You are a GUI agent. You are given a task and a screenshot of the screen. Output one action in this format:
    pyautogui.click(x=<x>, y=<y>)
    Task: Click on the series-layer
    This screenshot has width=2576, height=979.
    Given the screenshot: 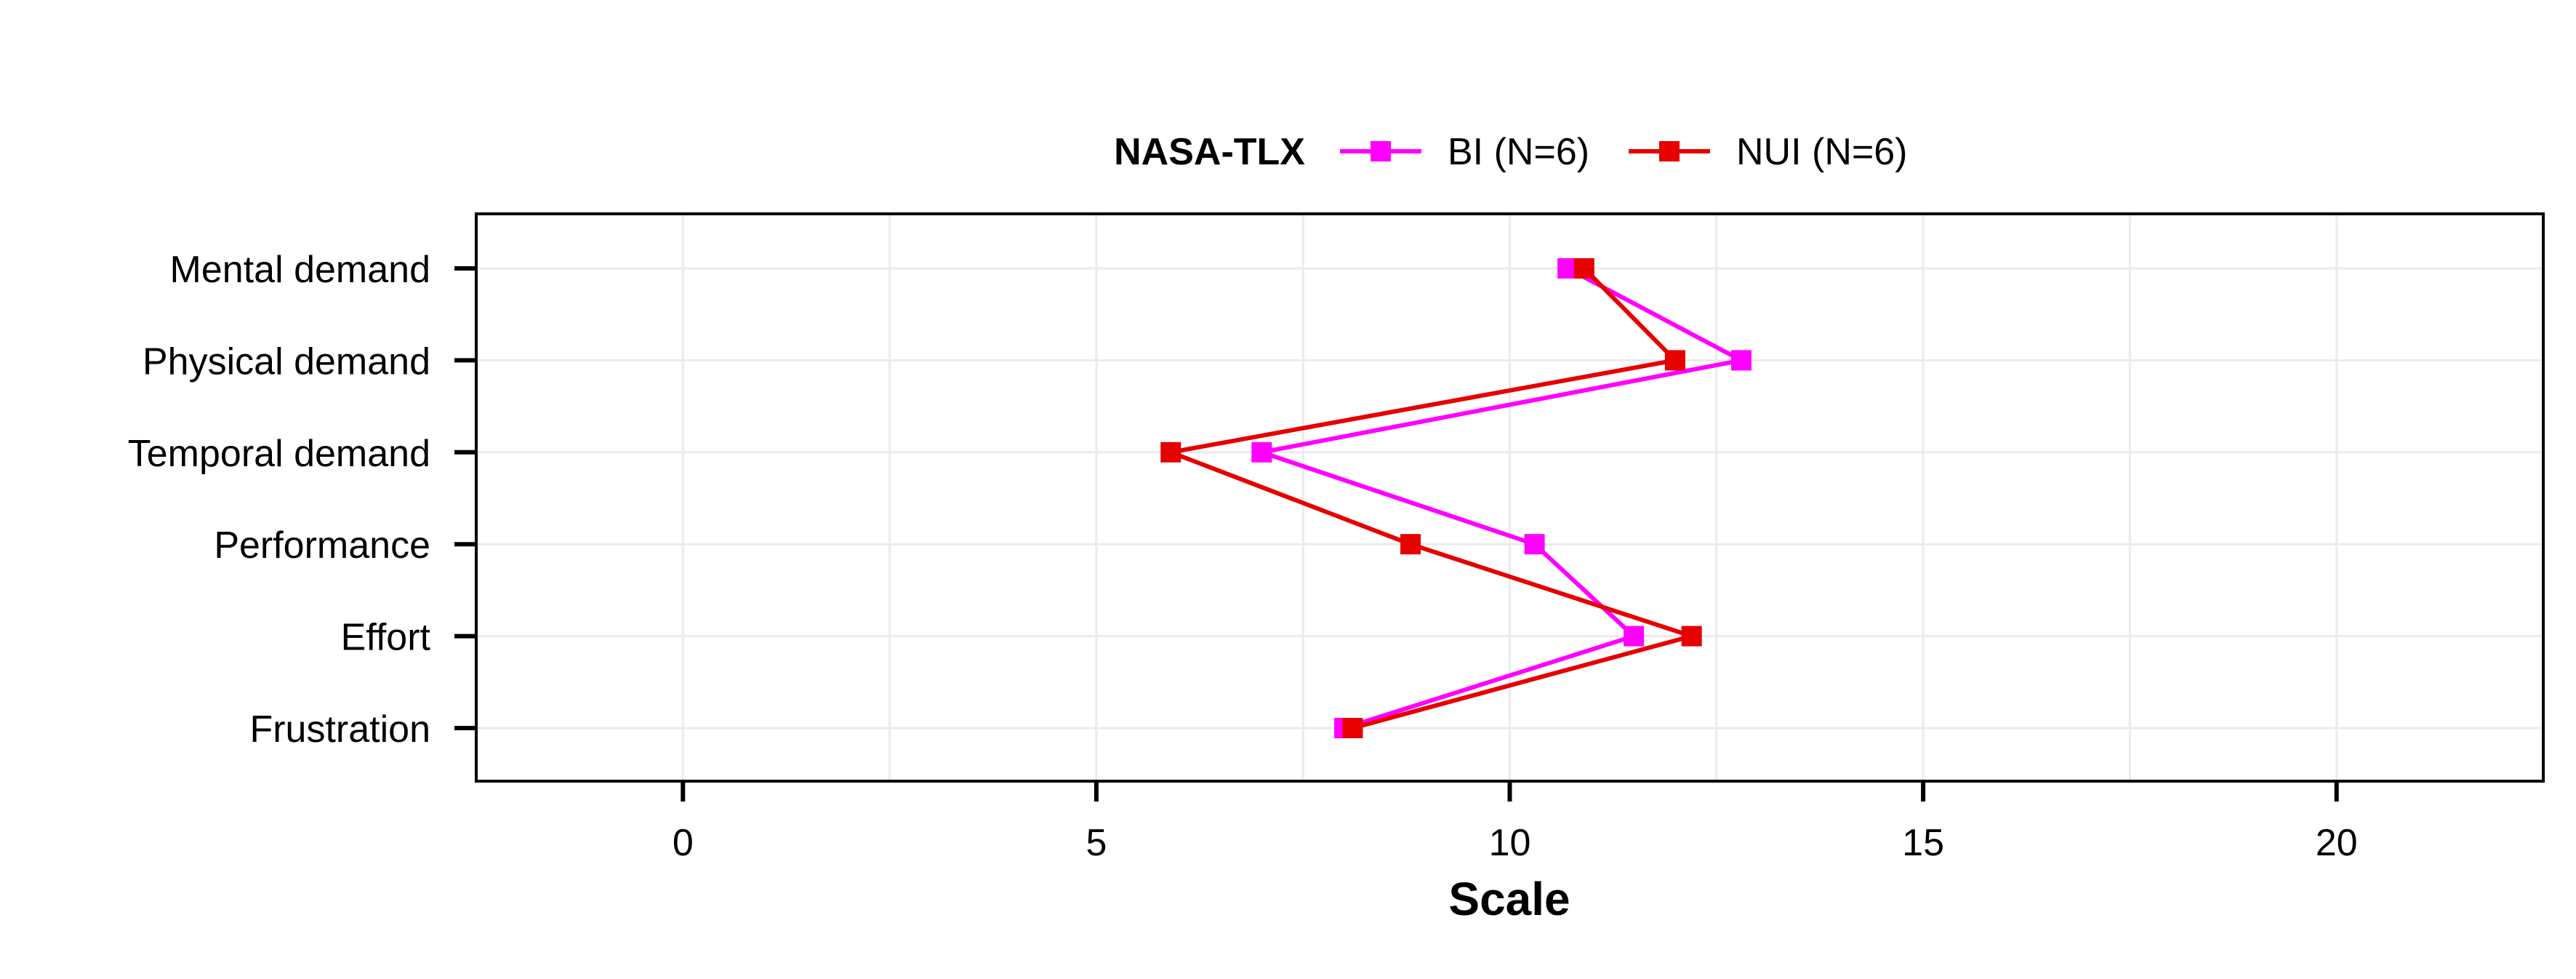 What is the action you would take?
    pyautogui.click(x=1456, y=498)
    